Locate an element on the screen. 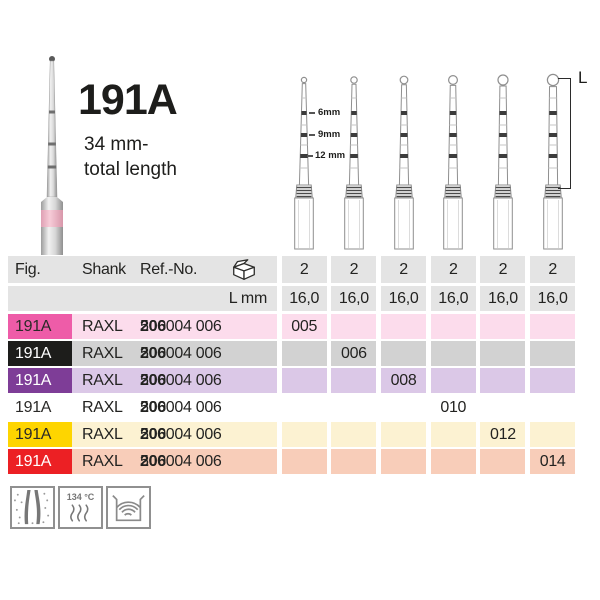 Image resolution: width=600 pixels, height=600 pixels. size-cell: 012 is located at coordinates (503, 434).